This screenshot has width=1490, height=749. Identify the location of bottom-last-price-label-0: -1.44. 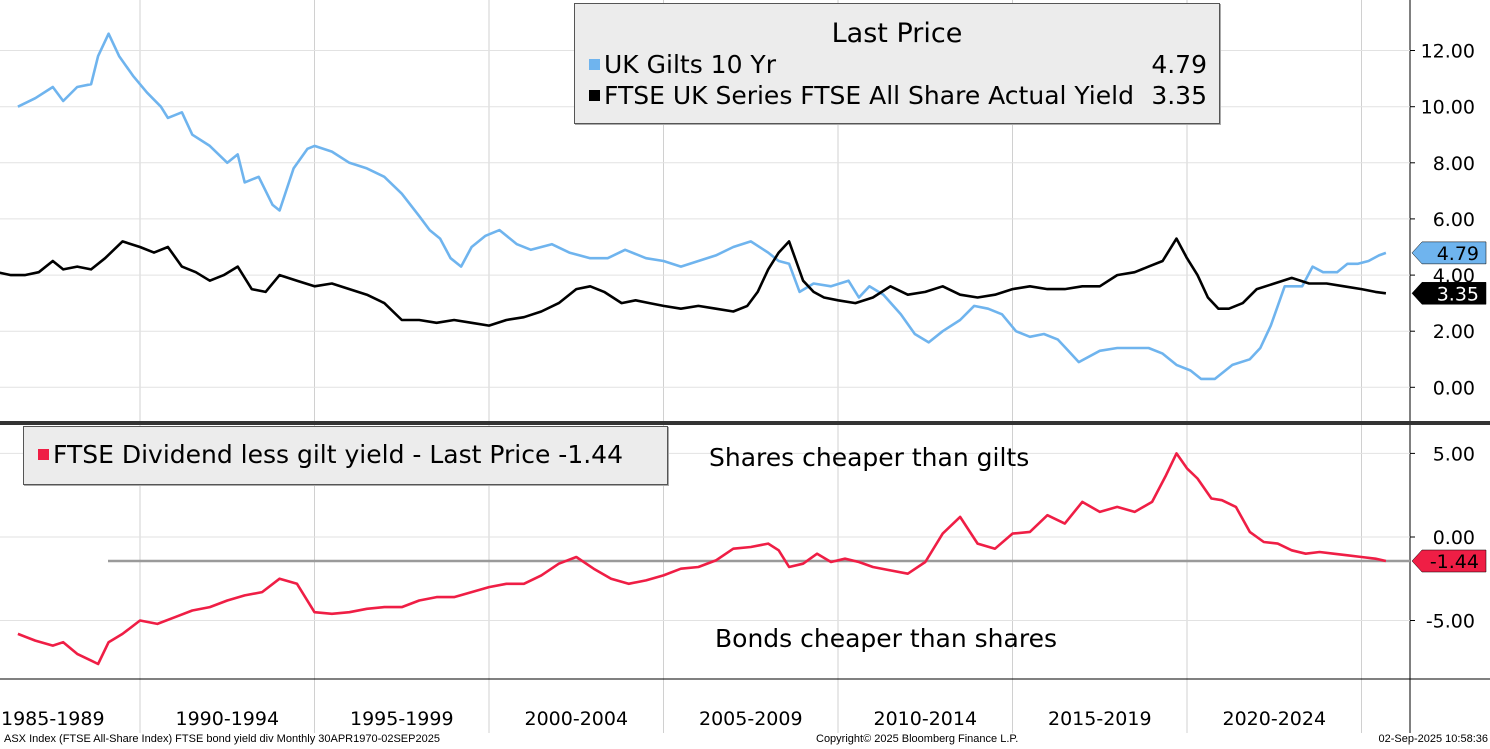
(1454, 562).